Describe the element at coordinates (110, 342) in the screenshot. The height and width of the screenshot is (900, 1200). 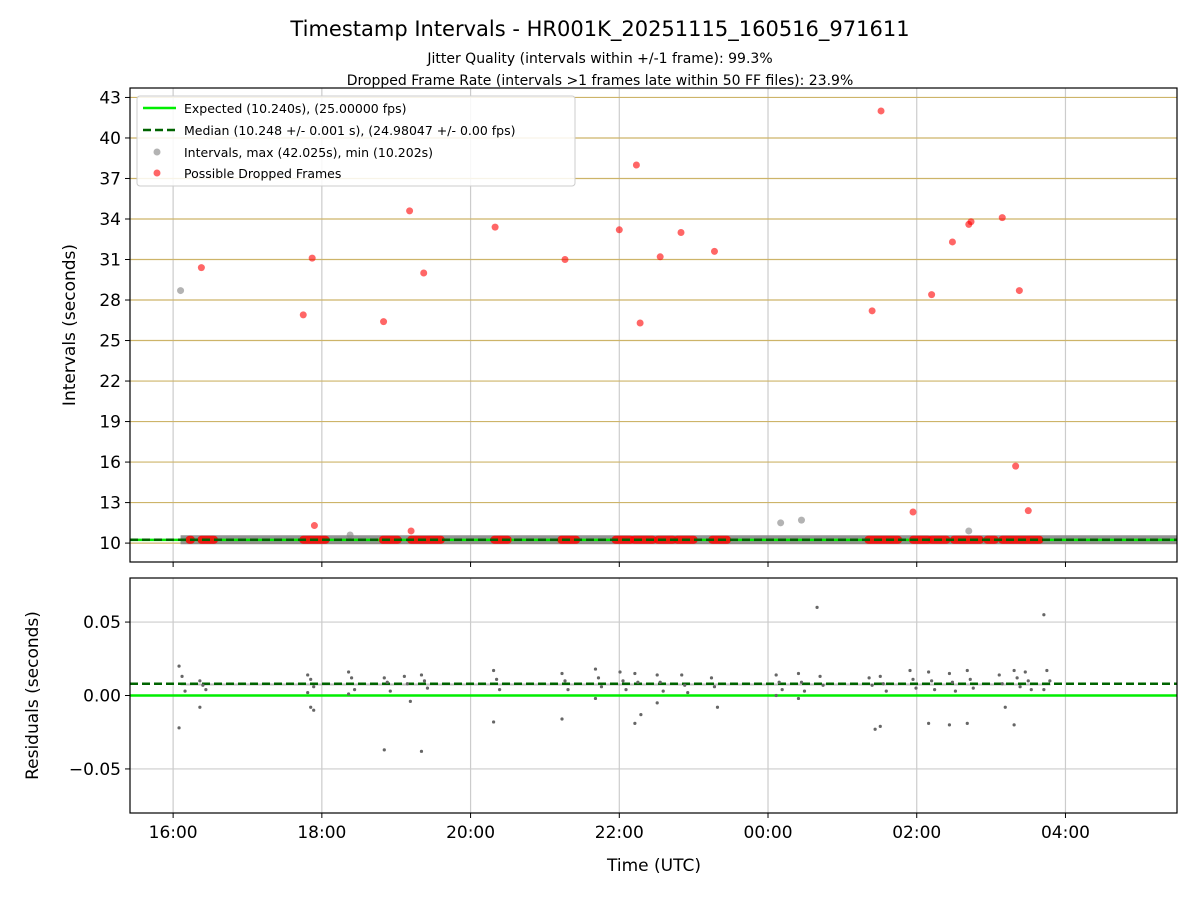
I see `y-tick-label: 25` at that location.